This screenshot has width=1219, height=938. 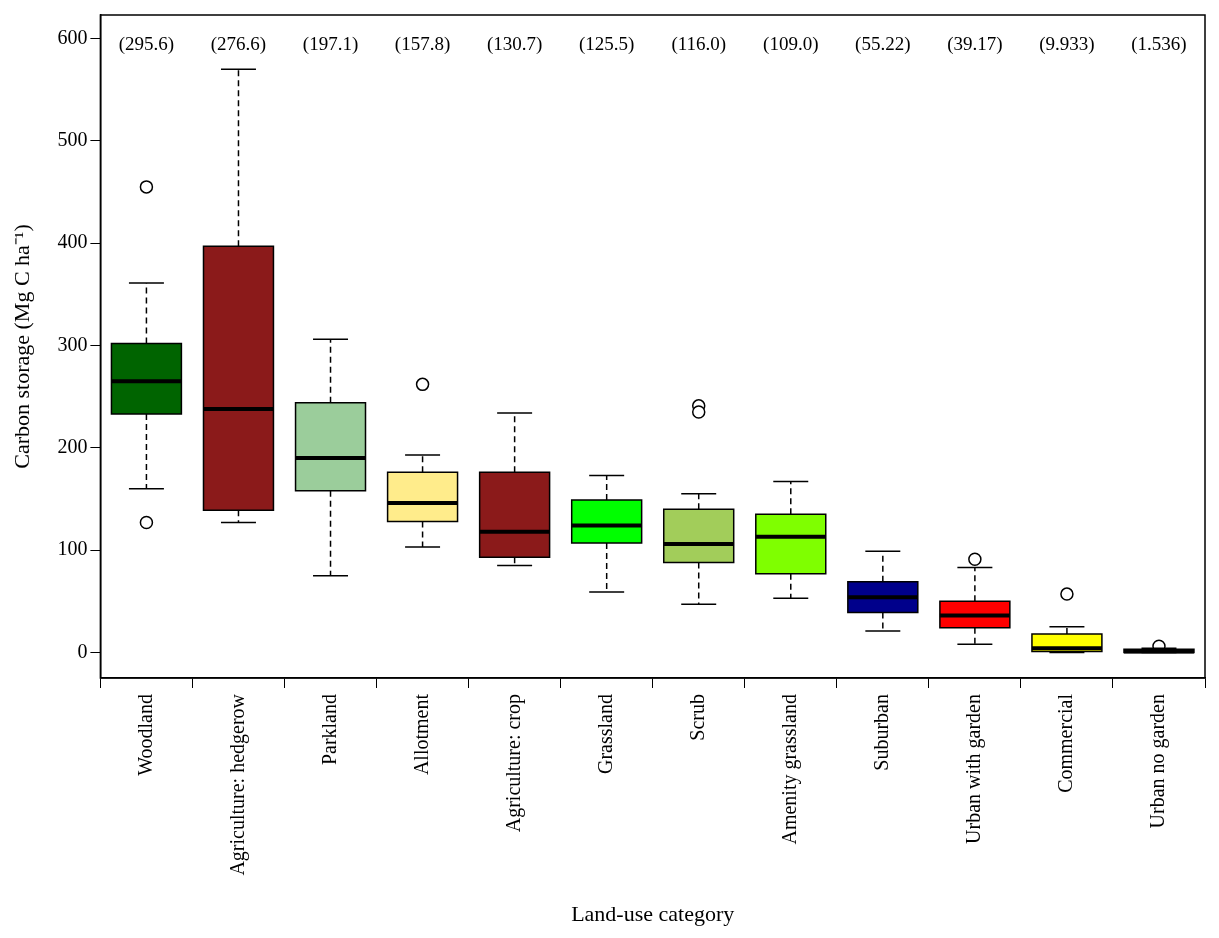 I want to click on annotation: (157.8), so click(x=422, y=43).